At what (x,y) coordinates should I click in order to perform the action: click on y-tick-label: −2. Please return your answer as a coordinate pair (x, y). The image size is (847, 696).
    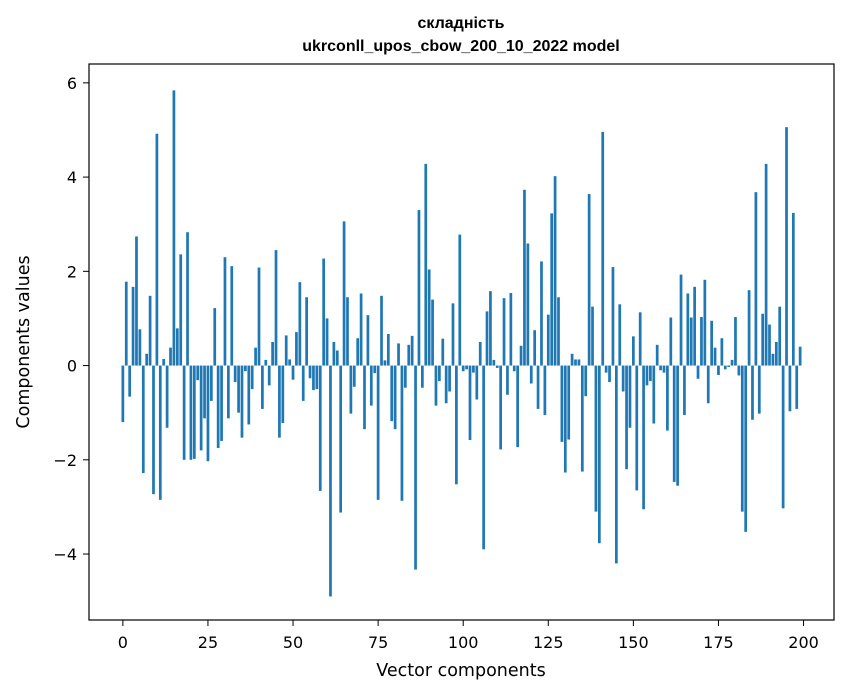
    Looking at the image, I should click on (65, 460).